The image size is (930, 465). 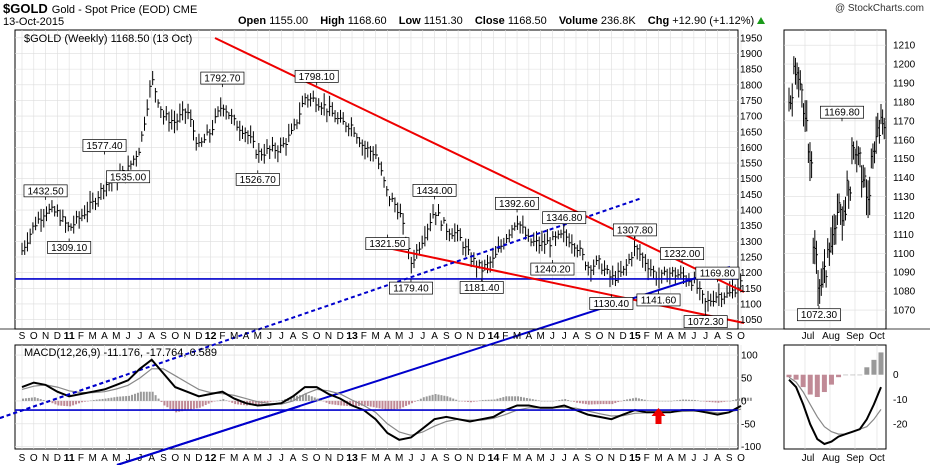 I want to click on high-label: High, so click(x=332, y=21).